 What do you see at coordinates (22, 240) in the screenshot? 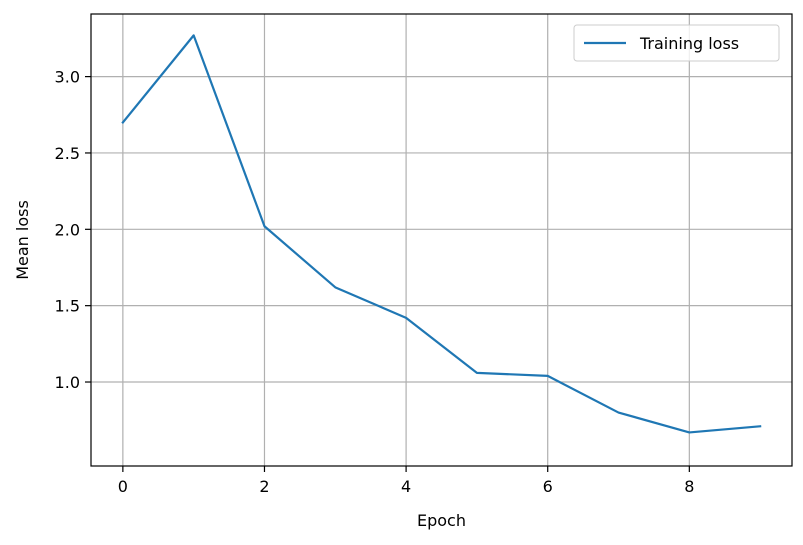
I see `y-axis-label: Mean loss` at bounding box center [22, 240].